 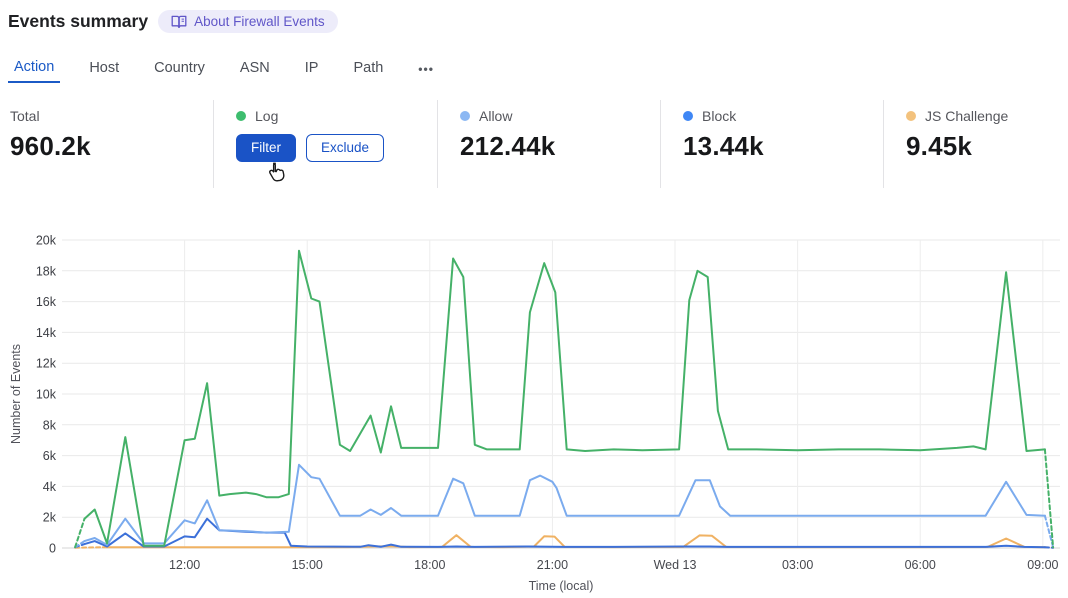 What do you see at coordinates (255, 70) in the screenshot?
I see `tab-asn: ASN` at bounding box center [255, 70].